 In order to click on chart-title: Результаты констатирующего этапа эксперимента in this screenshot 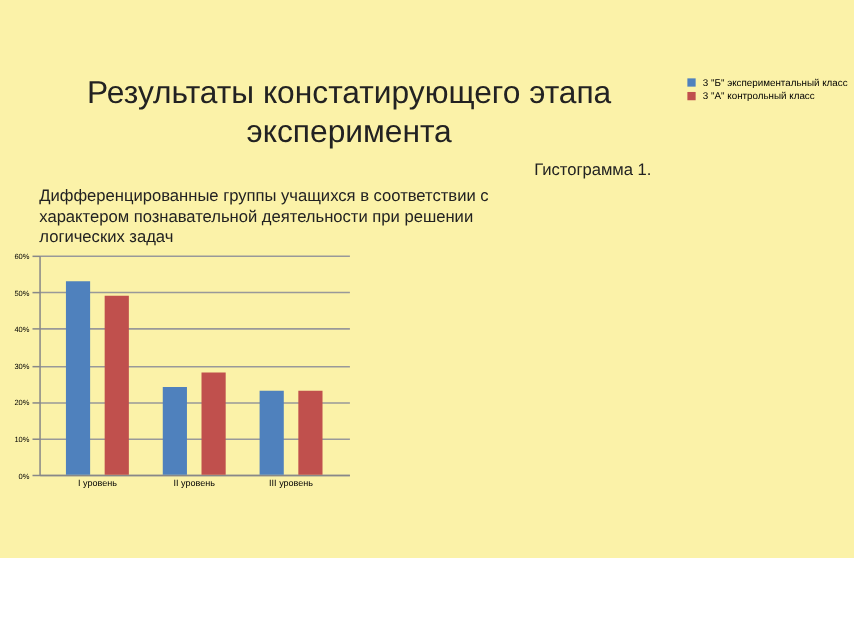, I will do `click(349, 113)`.